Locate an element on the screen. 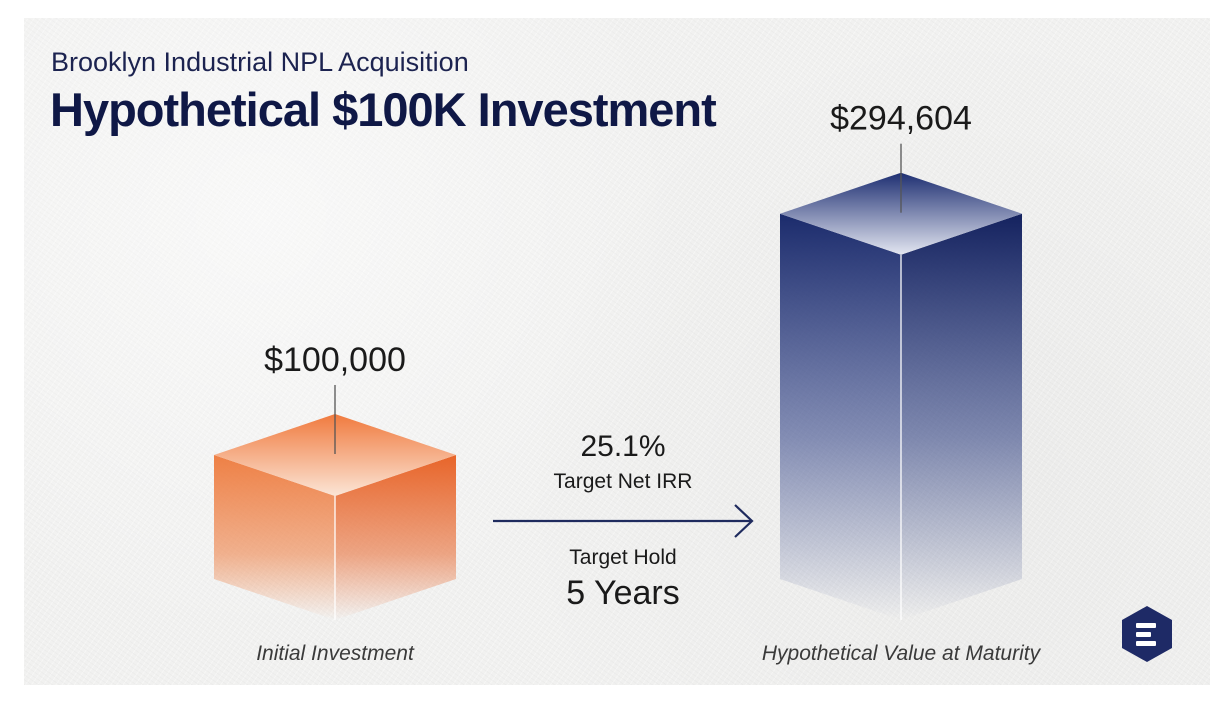 Image resolution: width=1228 pixels, height=708 pixels. hold-label: Target Hold is located at coordinates (622, 557).